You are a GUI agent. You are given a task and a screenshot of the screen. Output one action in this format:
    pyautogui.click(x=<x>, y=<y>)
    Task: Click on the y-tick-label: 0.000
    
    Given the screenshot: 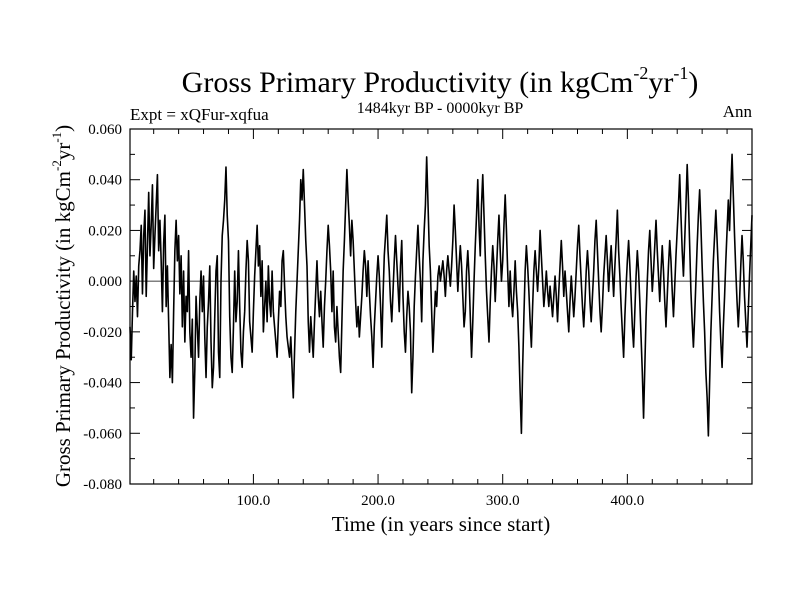 What is the action you would take?
    pyautogui.click(x=105, y=282)
    